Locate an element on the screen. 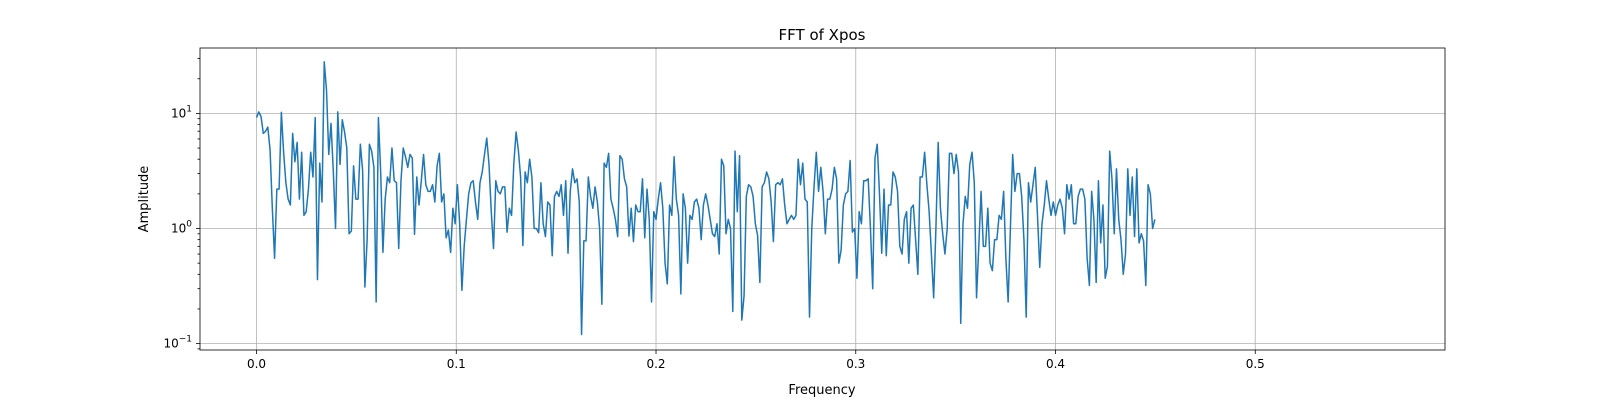  x-axis-label: Frequency is located at coordinates (821, 390).